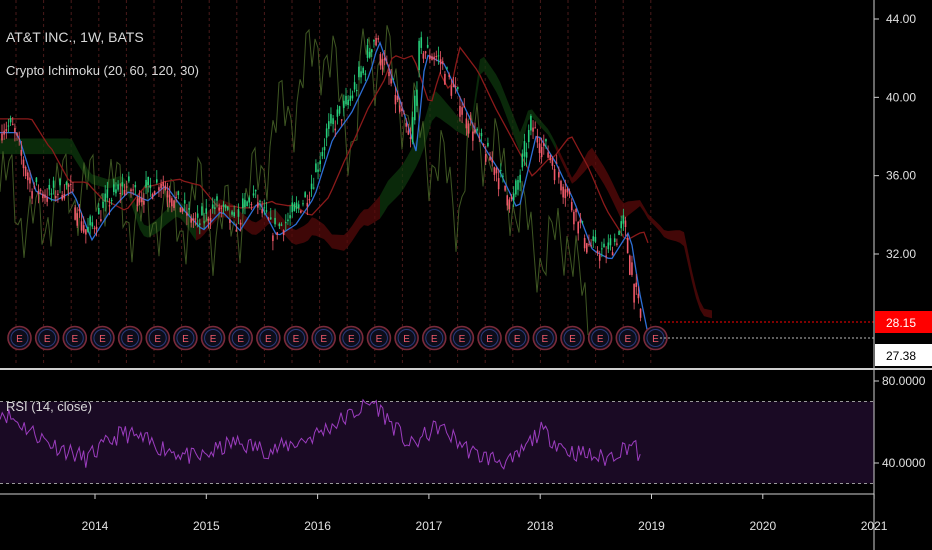 The height and width of the screenshot is (550, 932). I want to click on price-axis: 44.00 40.00 36.00 32.00, so click(895, 136).